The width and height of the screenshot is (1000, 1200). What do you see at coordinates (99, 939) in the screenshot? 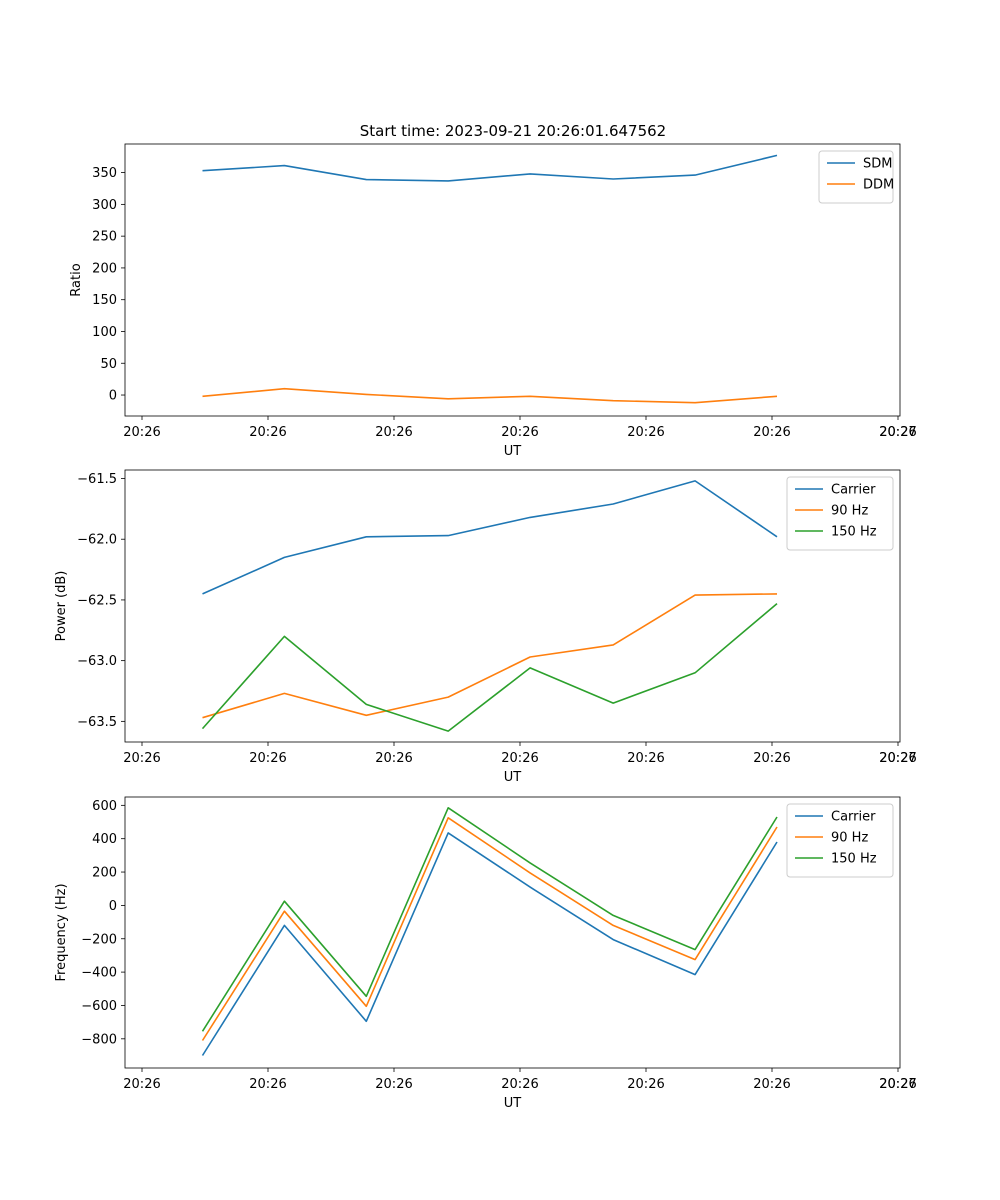
I see `y-tick-label: −200` at bounding box center [99, 939].